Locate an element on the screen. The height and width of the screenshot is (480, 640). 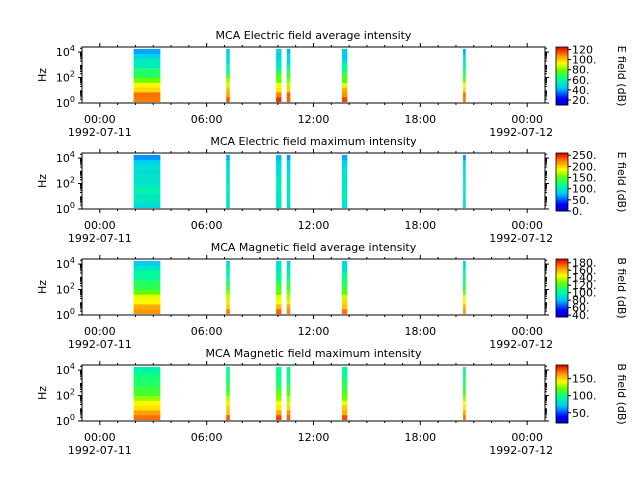
colorbar-label: E field (dB) is located at coordinates (621, 182).